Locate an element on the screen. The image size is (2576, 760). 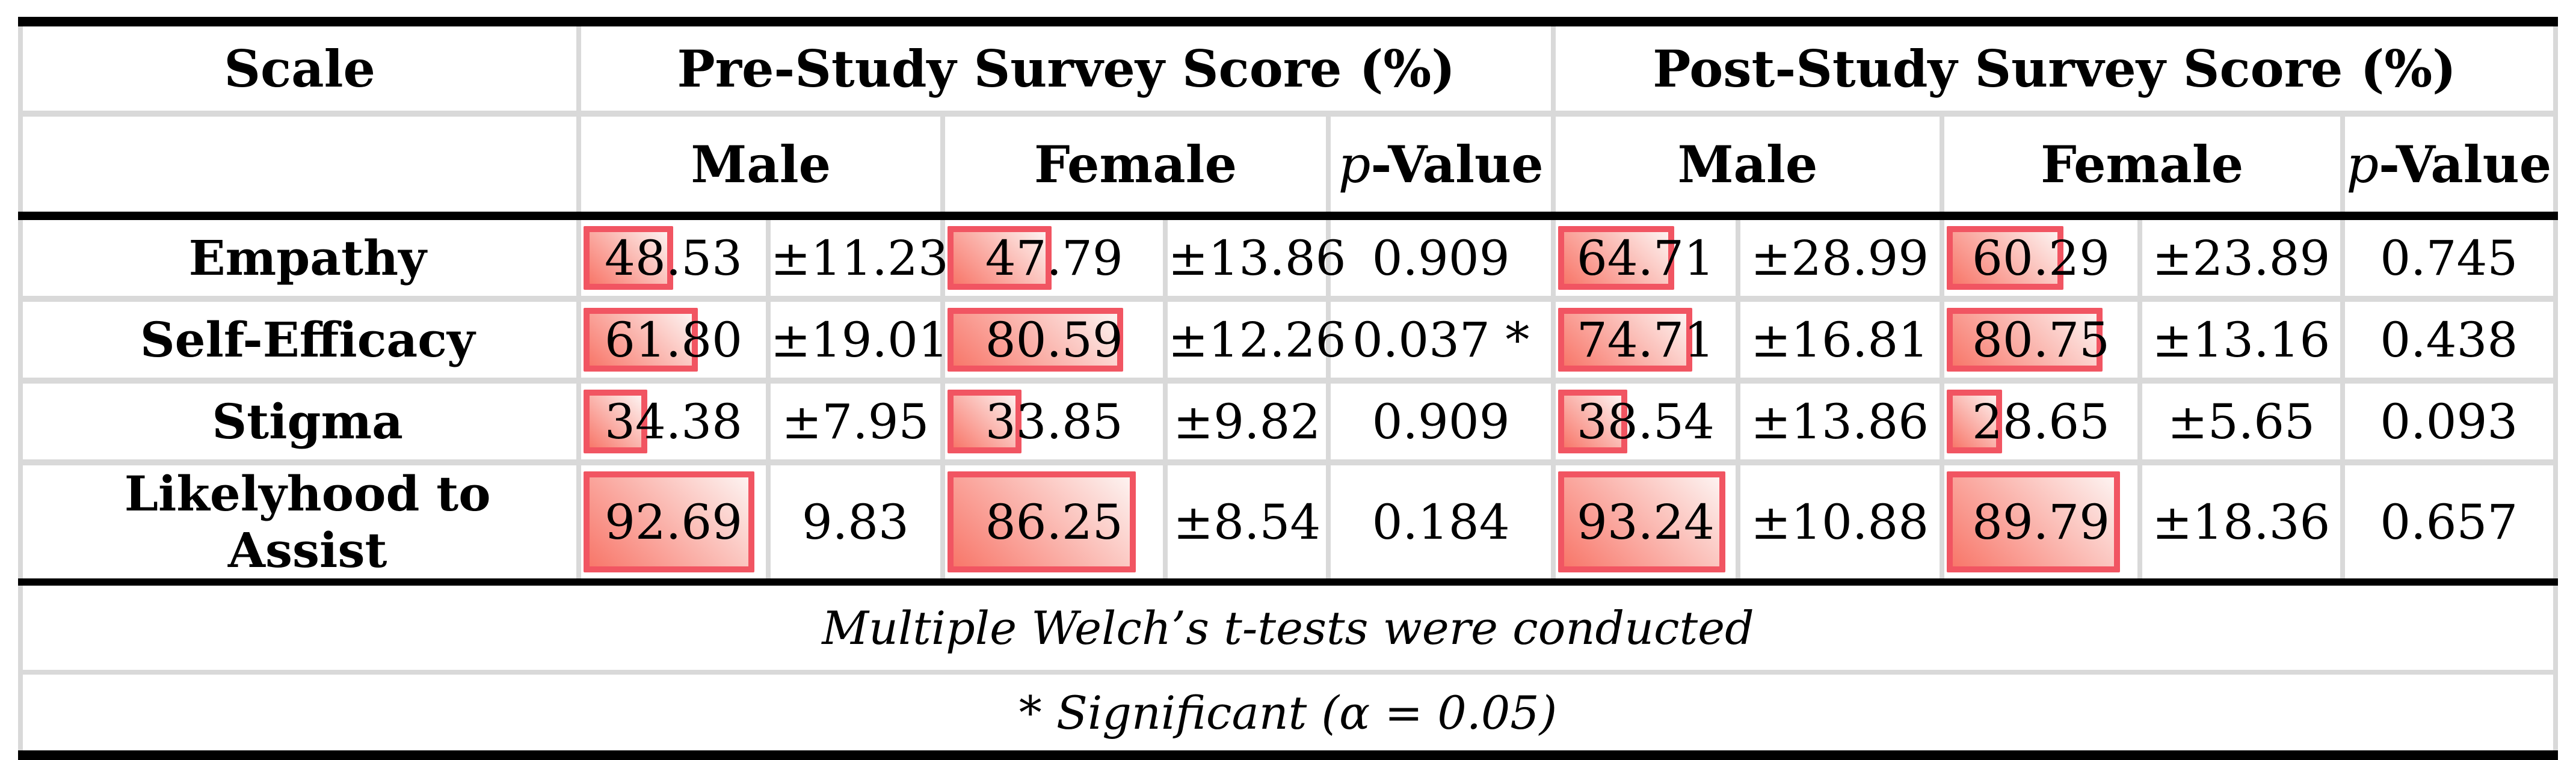
post-male-mean-cell: 74.71 is located at coordinates (1646, 341).